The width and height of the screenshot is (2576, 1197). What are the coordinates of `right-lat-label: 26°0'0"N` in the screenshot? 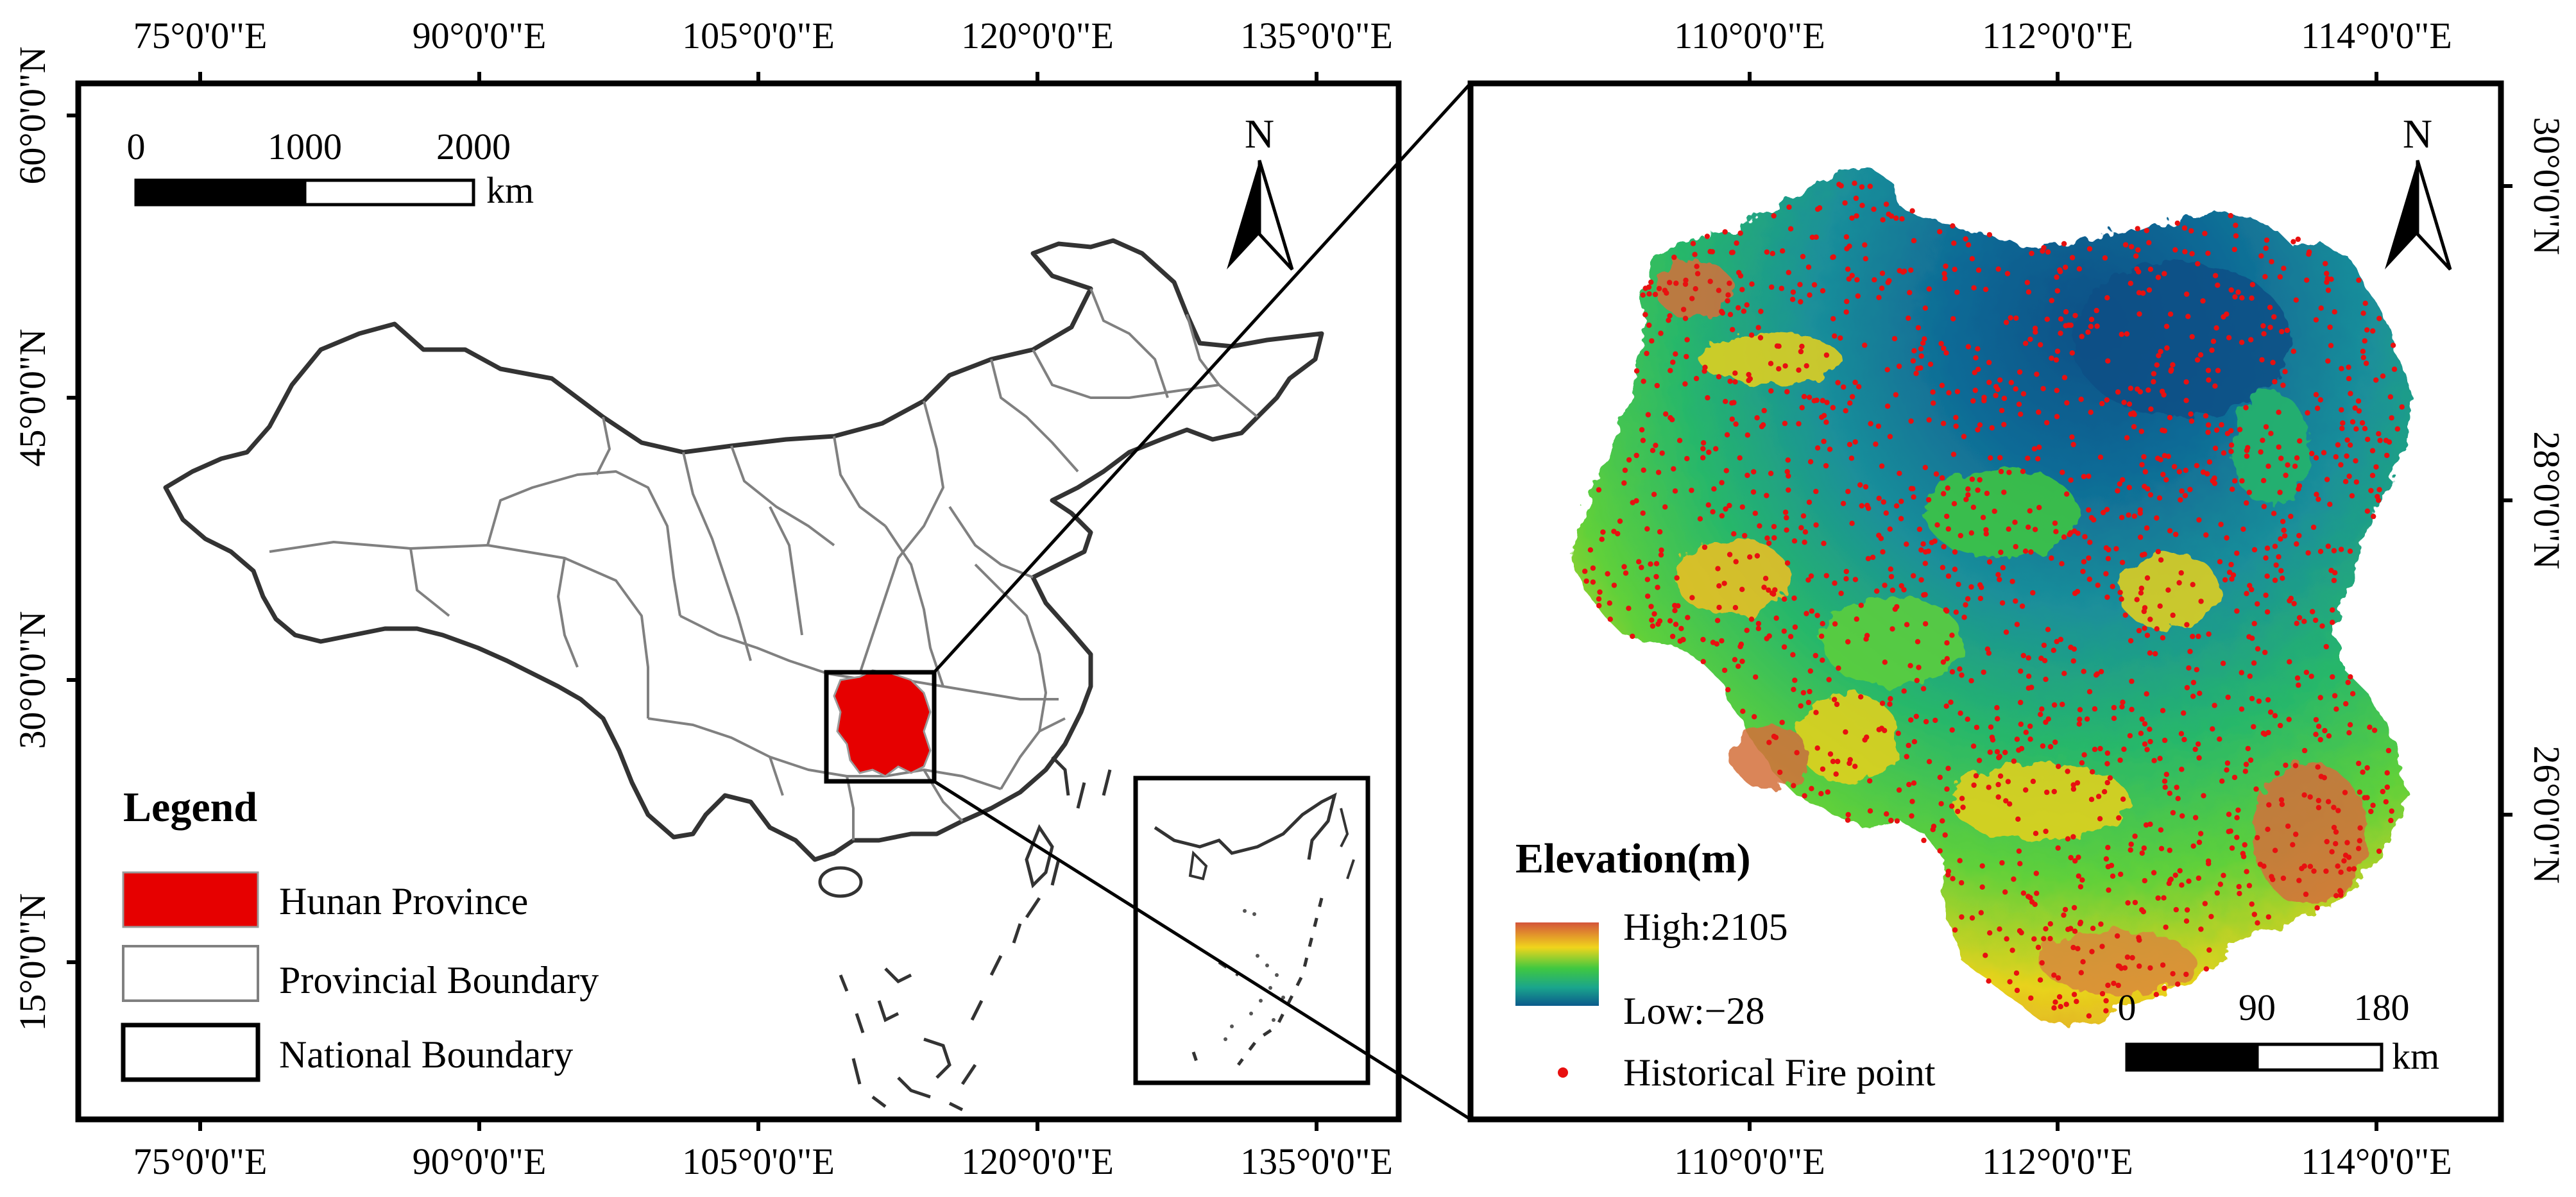 It's located at (2547, 814).